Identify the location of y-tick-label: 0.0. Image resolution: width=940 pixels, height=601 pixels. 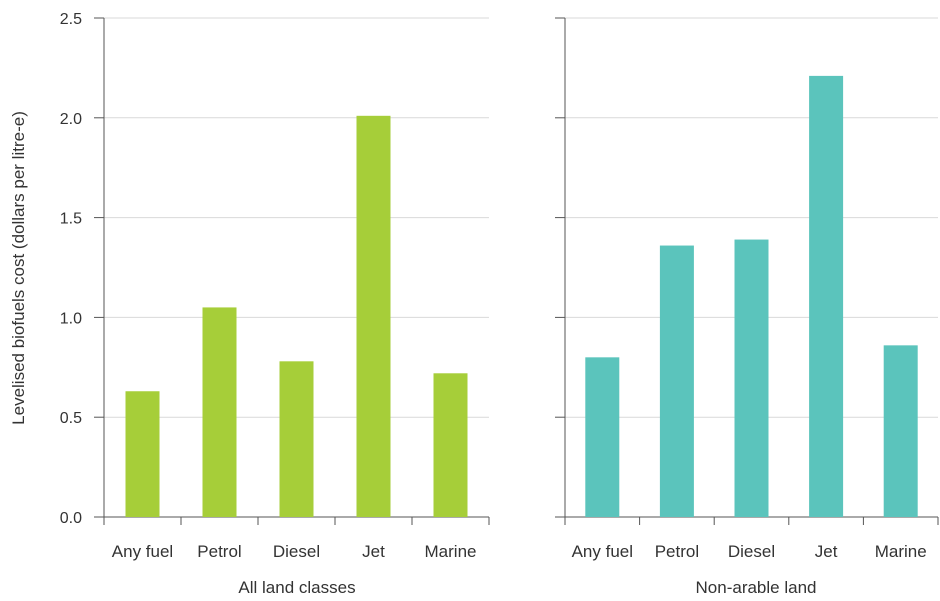
(71, 518).